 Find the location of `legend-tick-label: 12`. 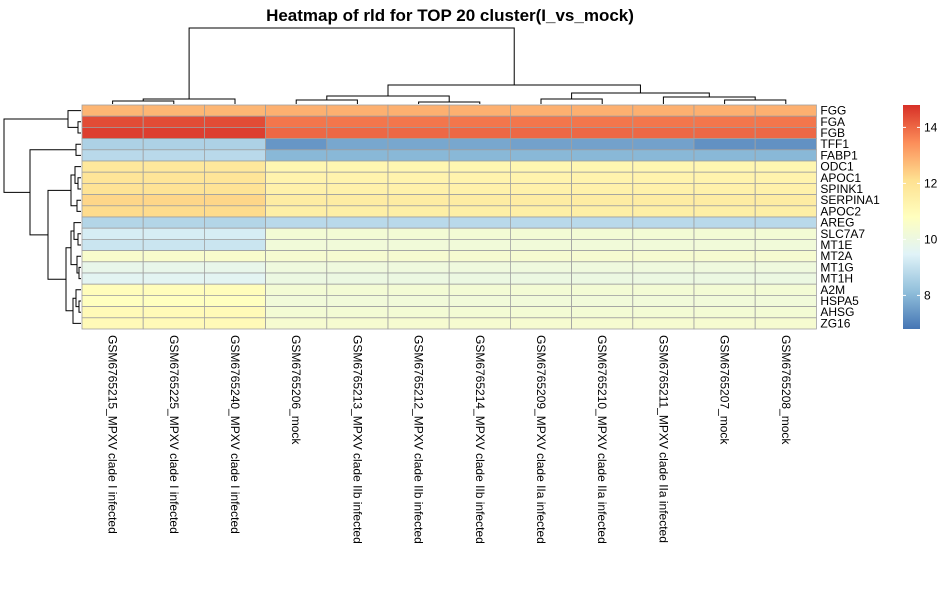

legend-tick-label: 12 is located at coordinates (931, 183).